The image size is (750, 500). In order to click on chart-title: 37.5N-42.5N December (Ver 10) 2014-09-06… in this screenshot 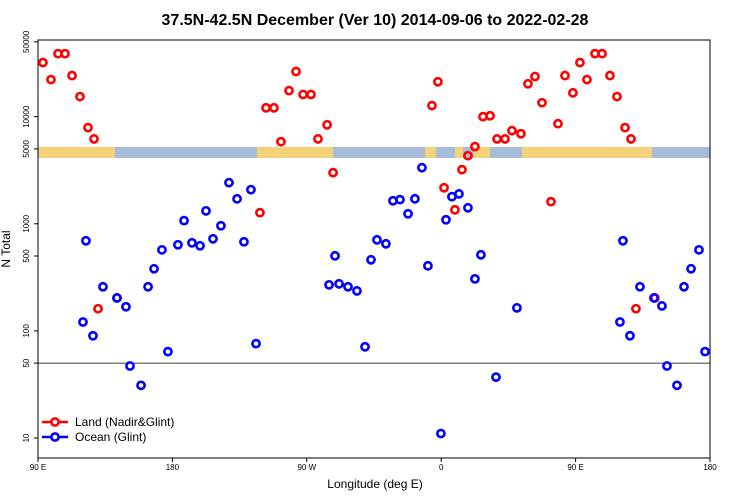, I will do `click(375, 20)`.